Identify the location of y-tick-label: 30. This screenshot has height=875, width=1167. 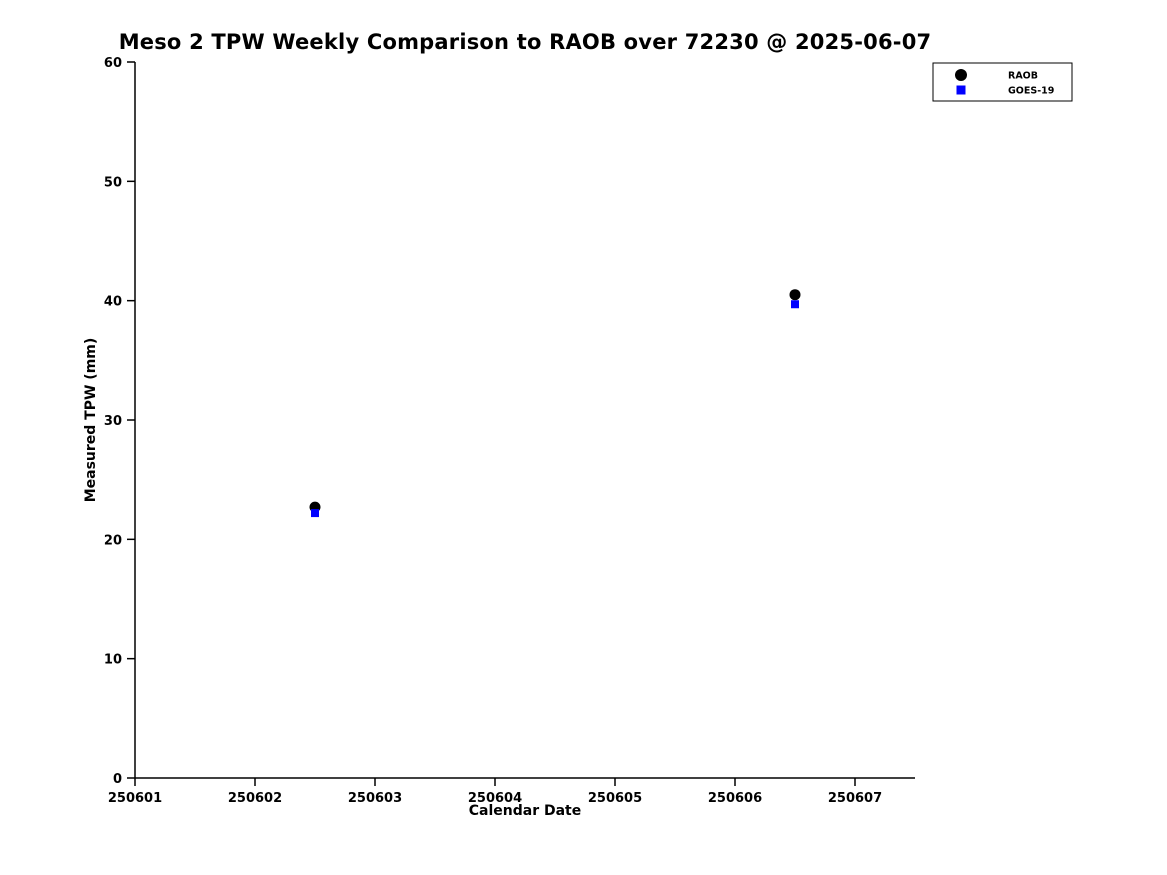
(113, 421).